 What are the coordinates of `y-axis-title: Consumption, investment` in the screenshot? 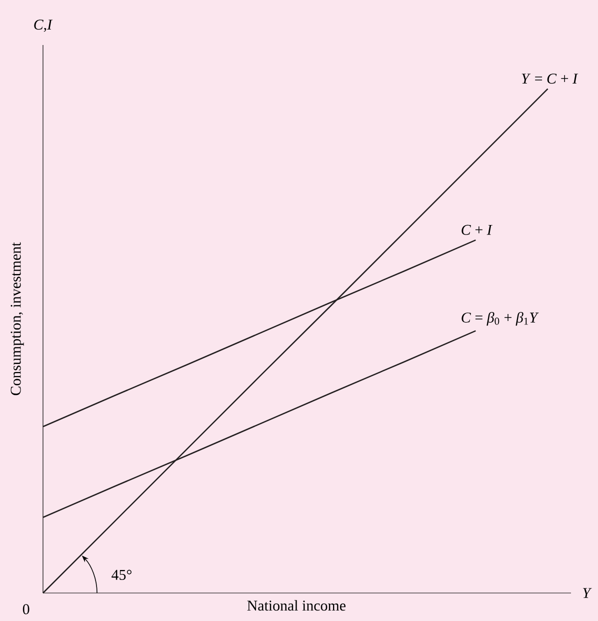 It's located at (17, 319).